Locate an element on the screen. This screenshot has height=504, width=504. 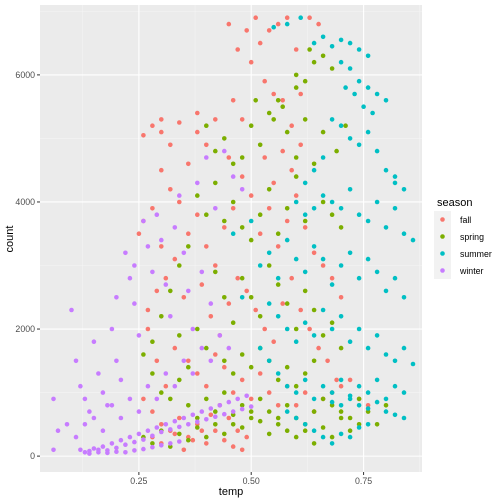
x-tick-label: 0.25 is located at coordinates (138, 481).